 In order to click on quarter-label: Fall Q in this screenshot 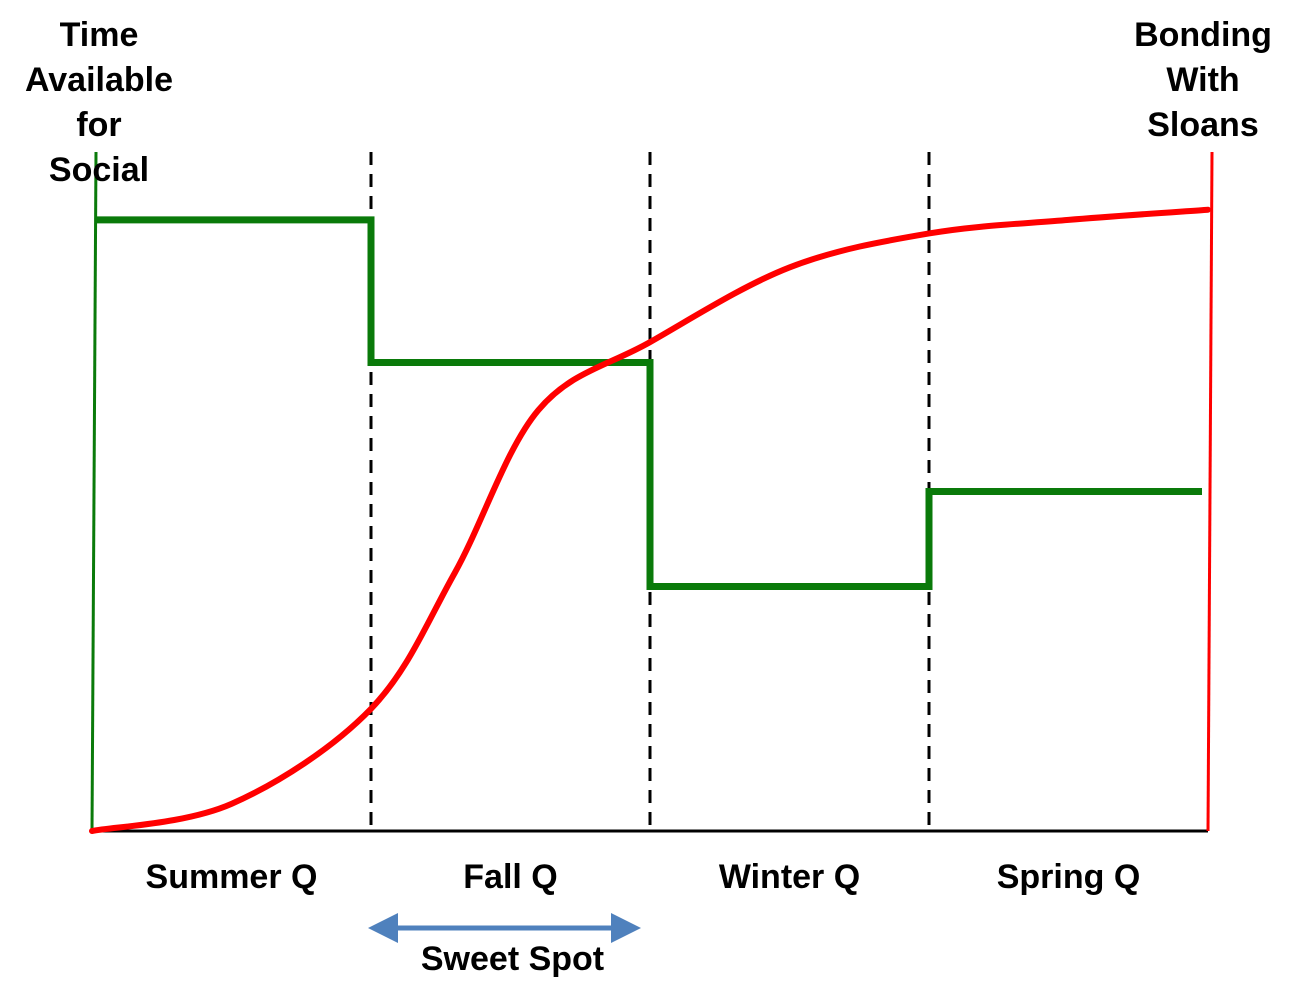, I will do `click(510, 877)`.